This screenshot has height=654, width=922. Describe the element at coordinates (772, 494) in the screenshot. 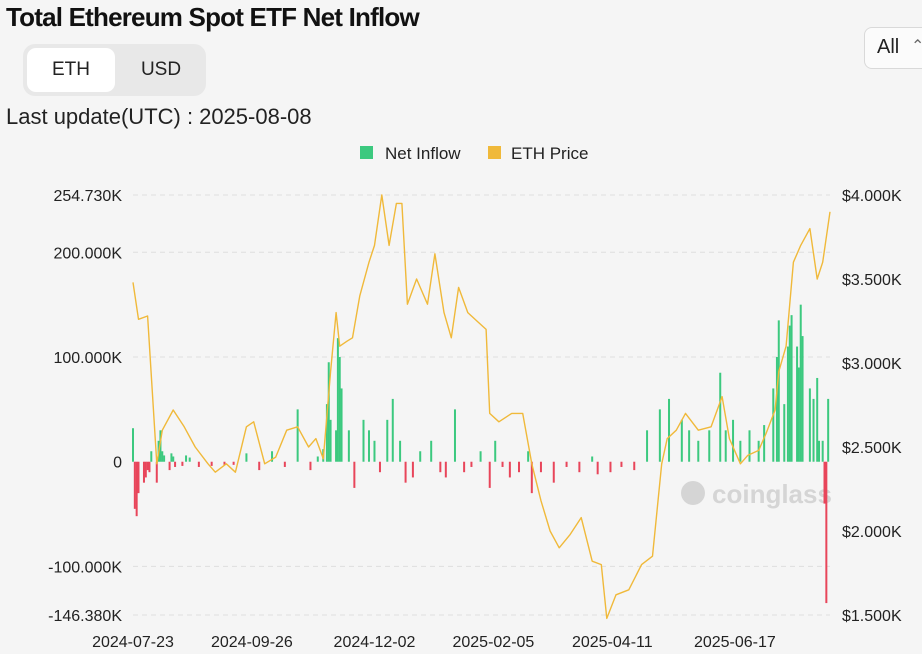

I see `watermark-text: coinglass` at that location.